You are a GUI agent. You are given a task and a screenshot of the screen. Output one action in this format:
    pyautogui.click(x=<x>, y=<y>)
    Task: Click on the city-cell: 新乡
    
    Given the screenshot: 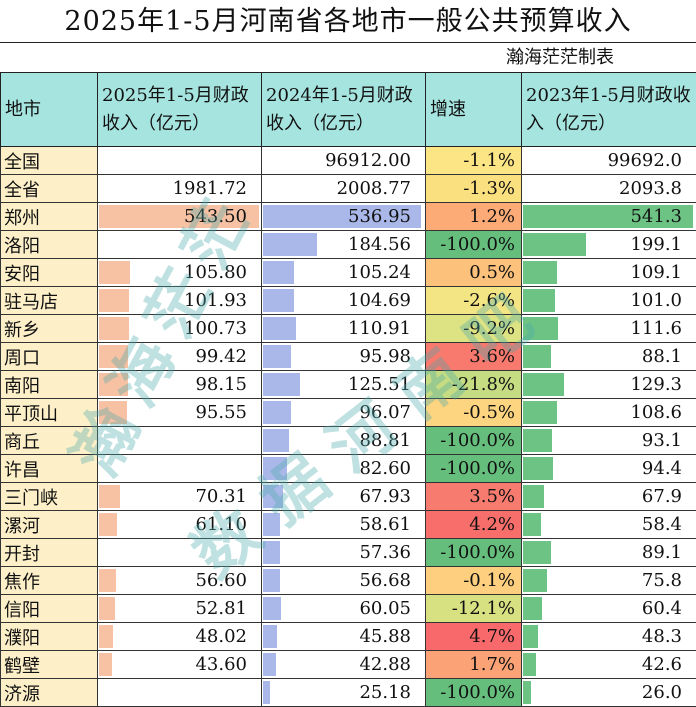 What is the action you would take?
    pyautogui.click(x=49, y=329)
    